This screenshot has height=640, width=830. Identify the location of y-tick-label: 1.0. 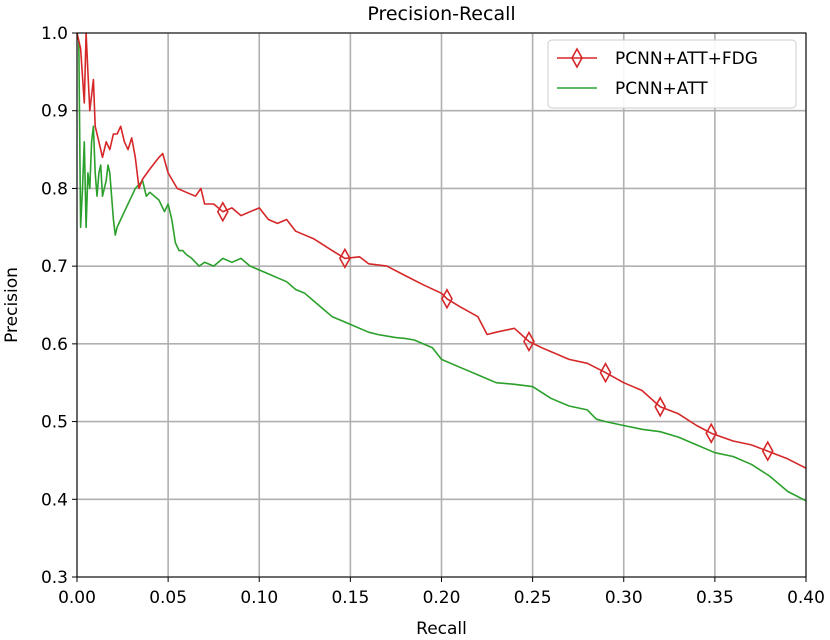
(54, 34).